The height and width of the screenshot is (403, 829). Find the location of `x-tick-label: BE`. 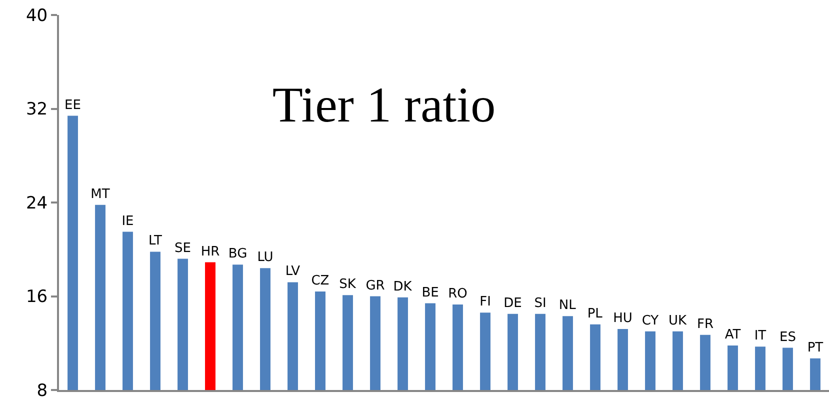

x-tick-label: BE is located at coordinates (430, 292).